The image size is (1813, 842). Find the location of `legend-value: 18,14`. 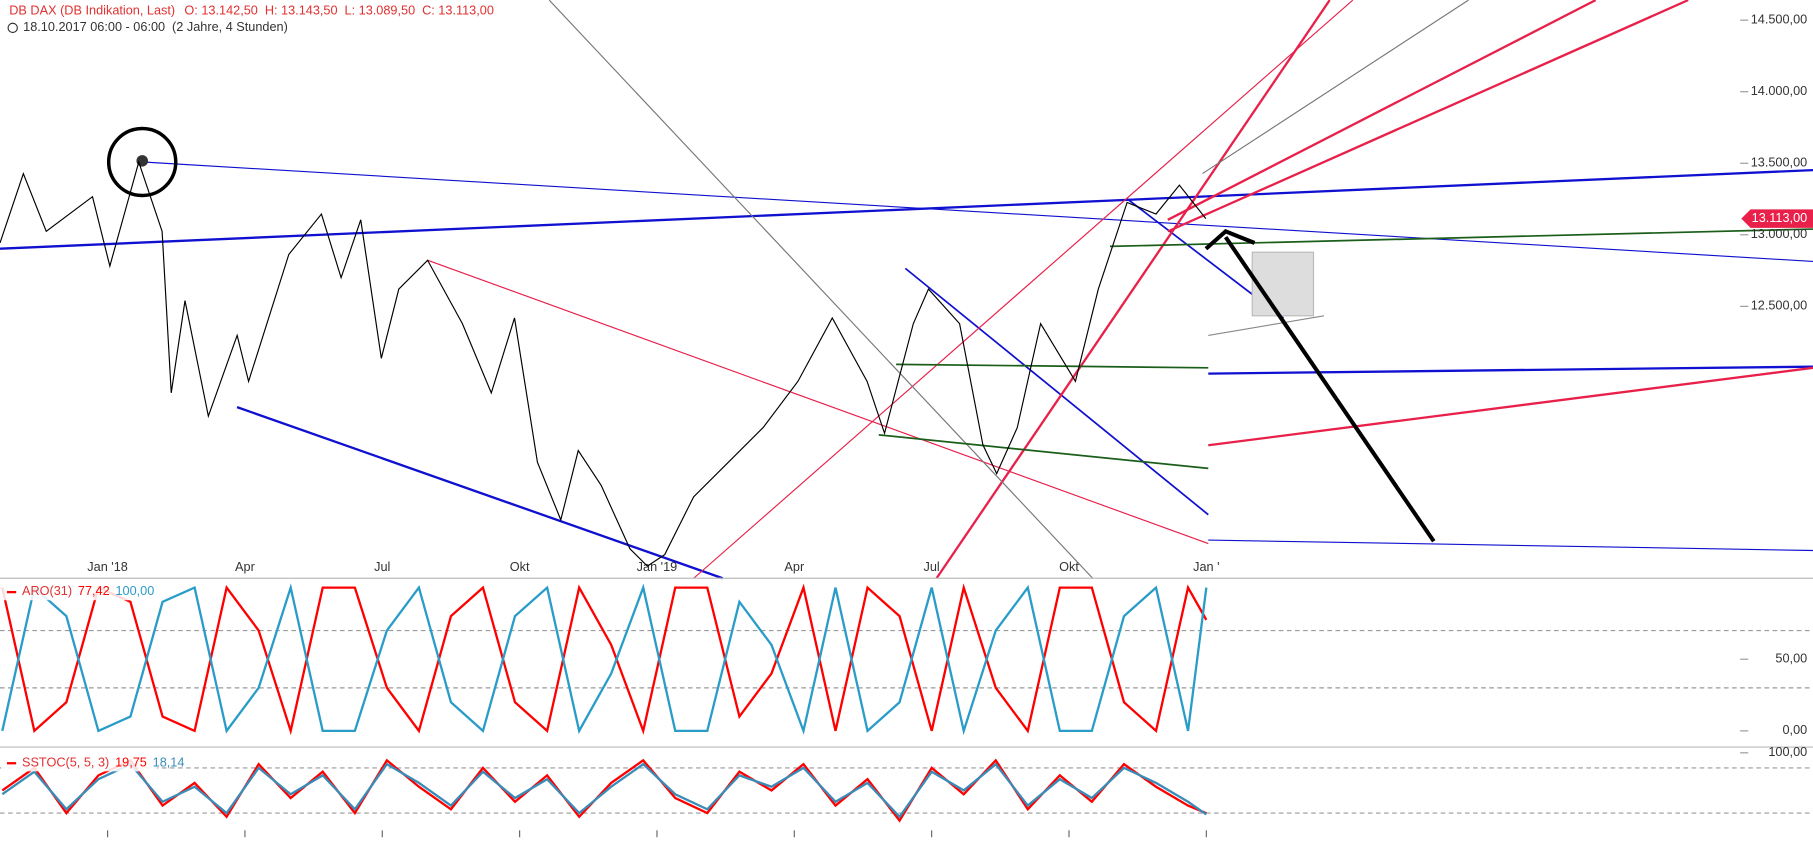

legend-value: 18,14 is located at coordinates (169, 762).